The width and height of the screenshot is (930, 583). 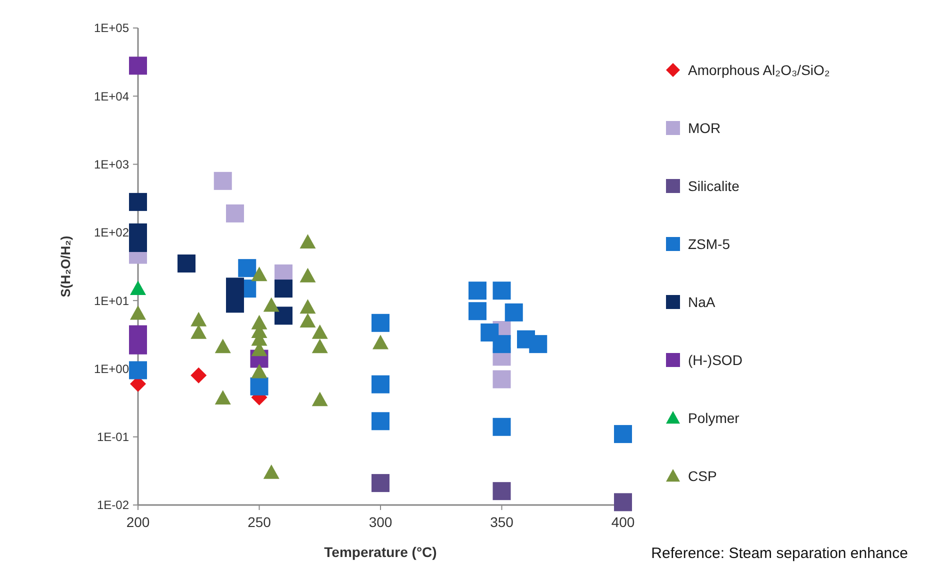 I want to click on x-tick-label: 300, so click(x=380, y=522).